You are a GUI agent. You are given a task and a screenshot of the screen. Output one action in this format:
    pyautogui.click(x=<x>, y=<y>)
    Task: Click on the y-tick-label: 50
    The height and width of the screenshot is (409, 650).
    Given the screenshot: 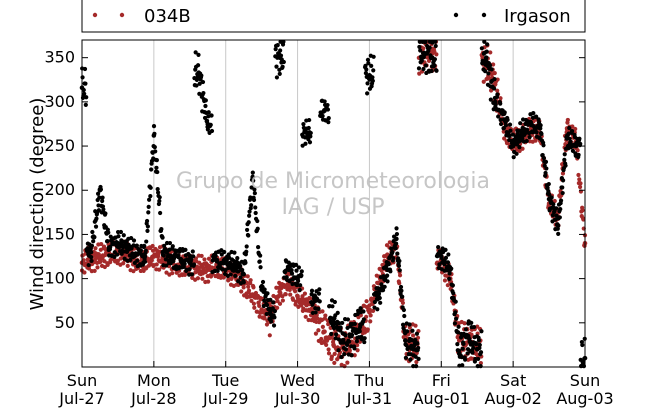 What is the action you would take?
    pyautogui.click(x=65, y=322)
    